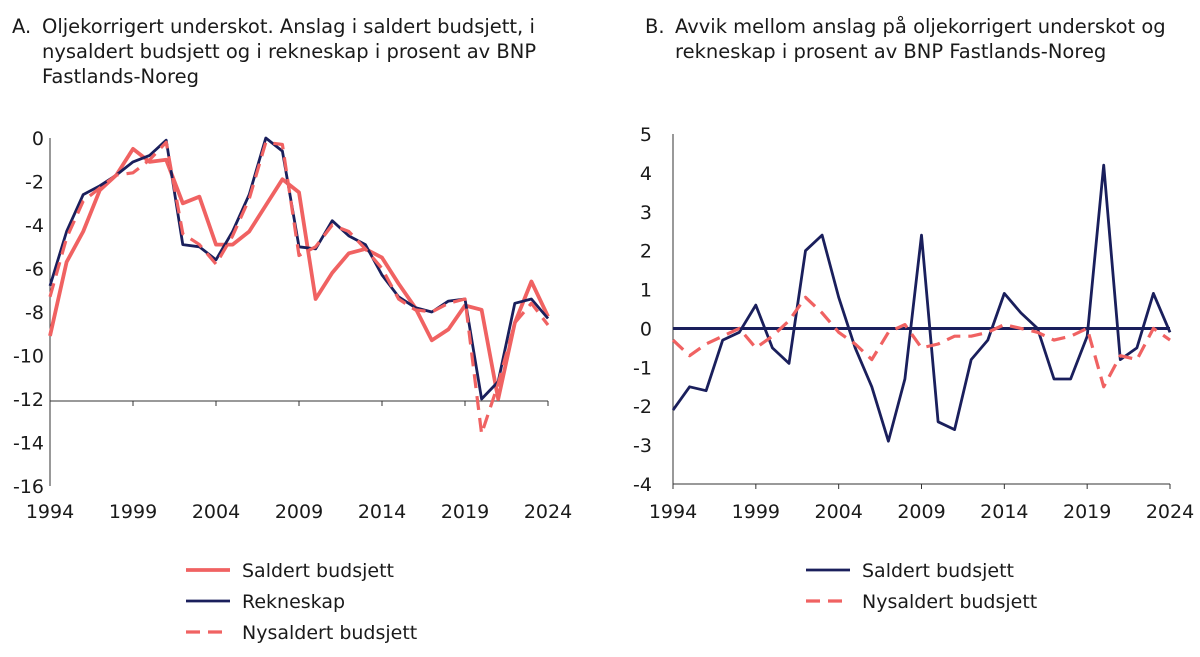 The image size is (1200, 657). I want to click on y-tick-label: -10, so click(28, 357).